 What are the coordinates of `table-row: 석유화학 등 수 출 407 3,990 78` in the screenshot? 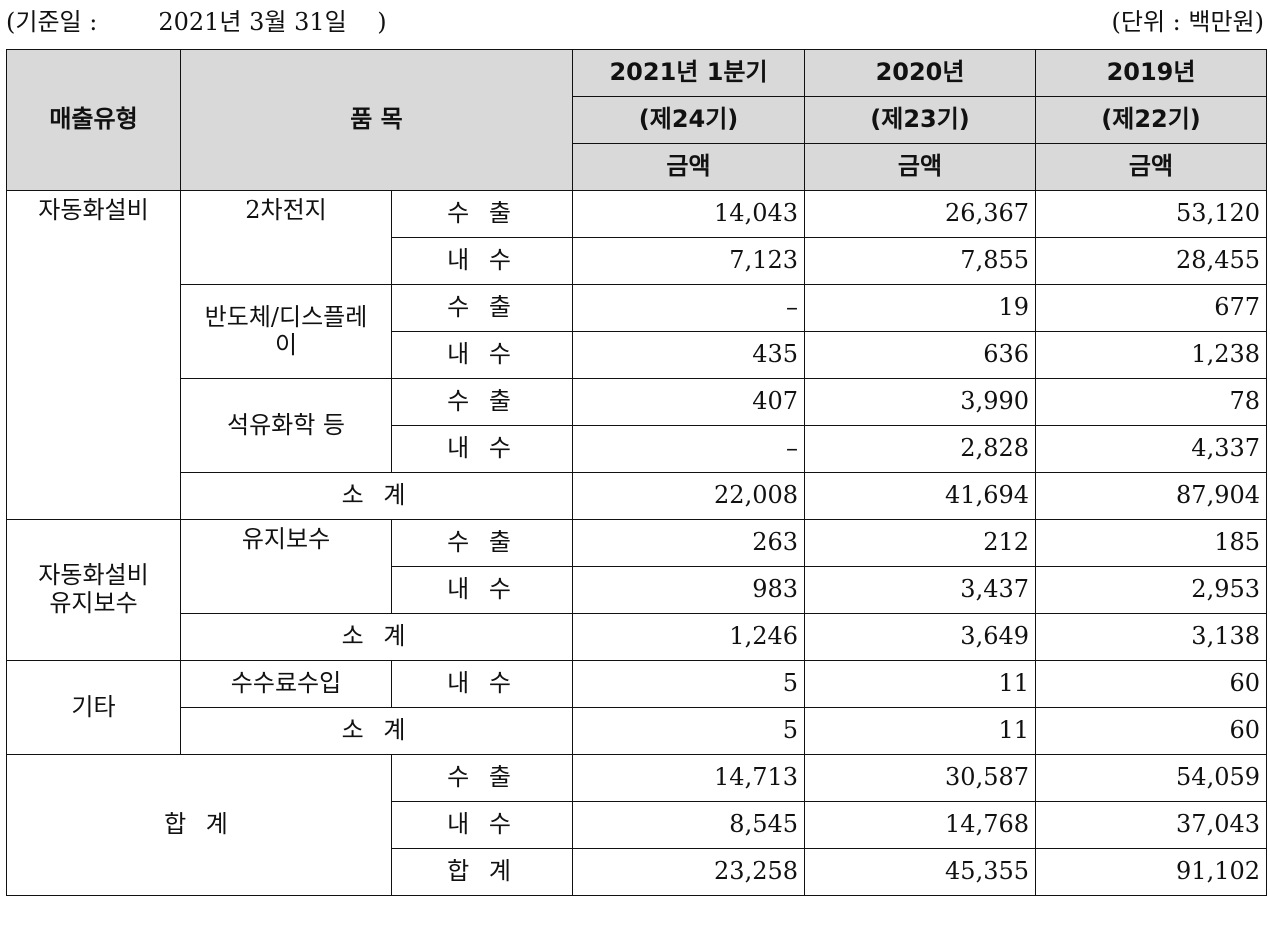 It's located at (637, 425).